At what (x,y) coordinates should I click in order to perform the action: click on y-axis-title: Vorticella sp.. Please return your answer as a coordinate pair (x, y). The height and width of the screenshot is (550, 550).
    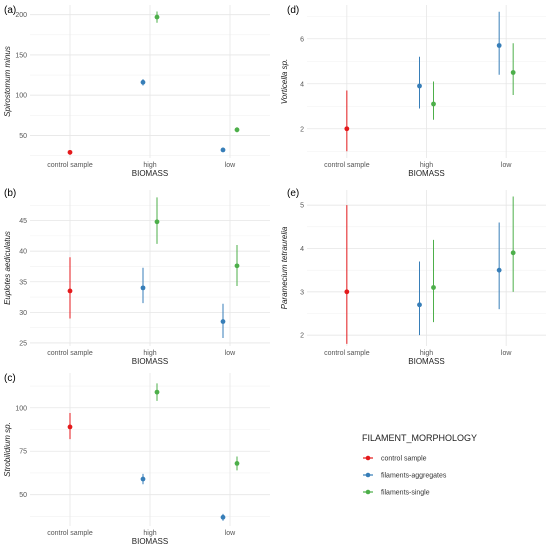
    Looking at the image, I should click on (284, 82).